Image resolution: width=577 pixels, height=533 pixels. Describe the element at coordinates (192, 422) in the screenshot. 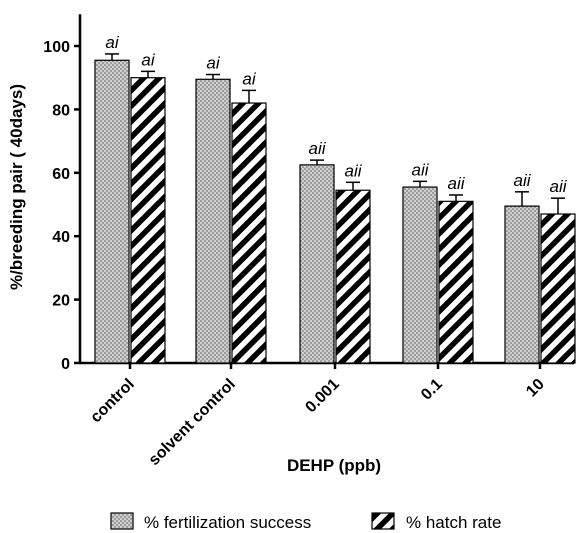

I see `x-tick-label: solvent control` at that location.